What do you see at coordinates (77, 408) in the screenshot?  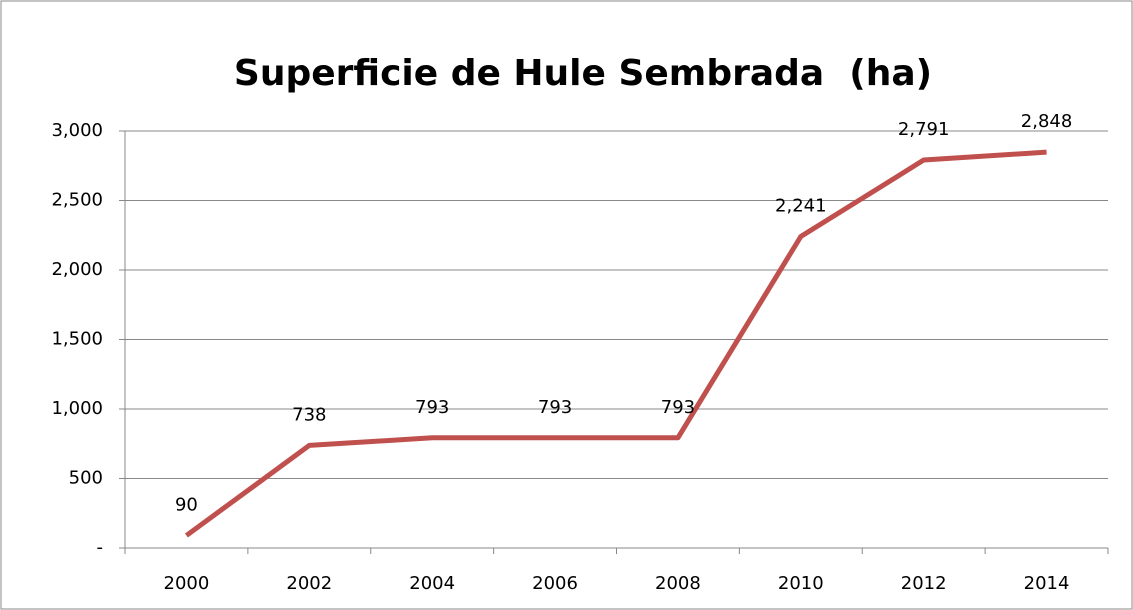 I see `y-tick-label: 1,000` at bounding box center [77, 408].